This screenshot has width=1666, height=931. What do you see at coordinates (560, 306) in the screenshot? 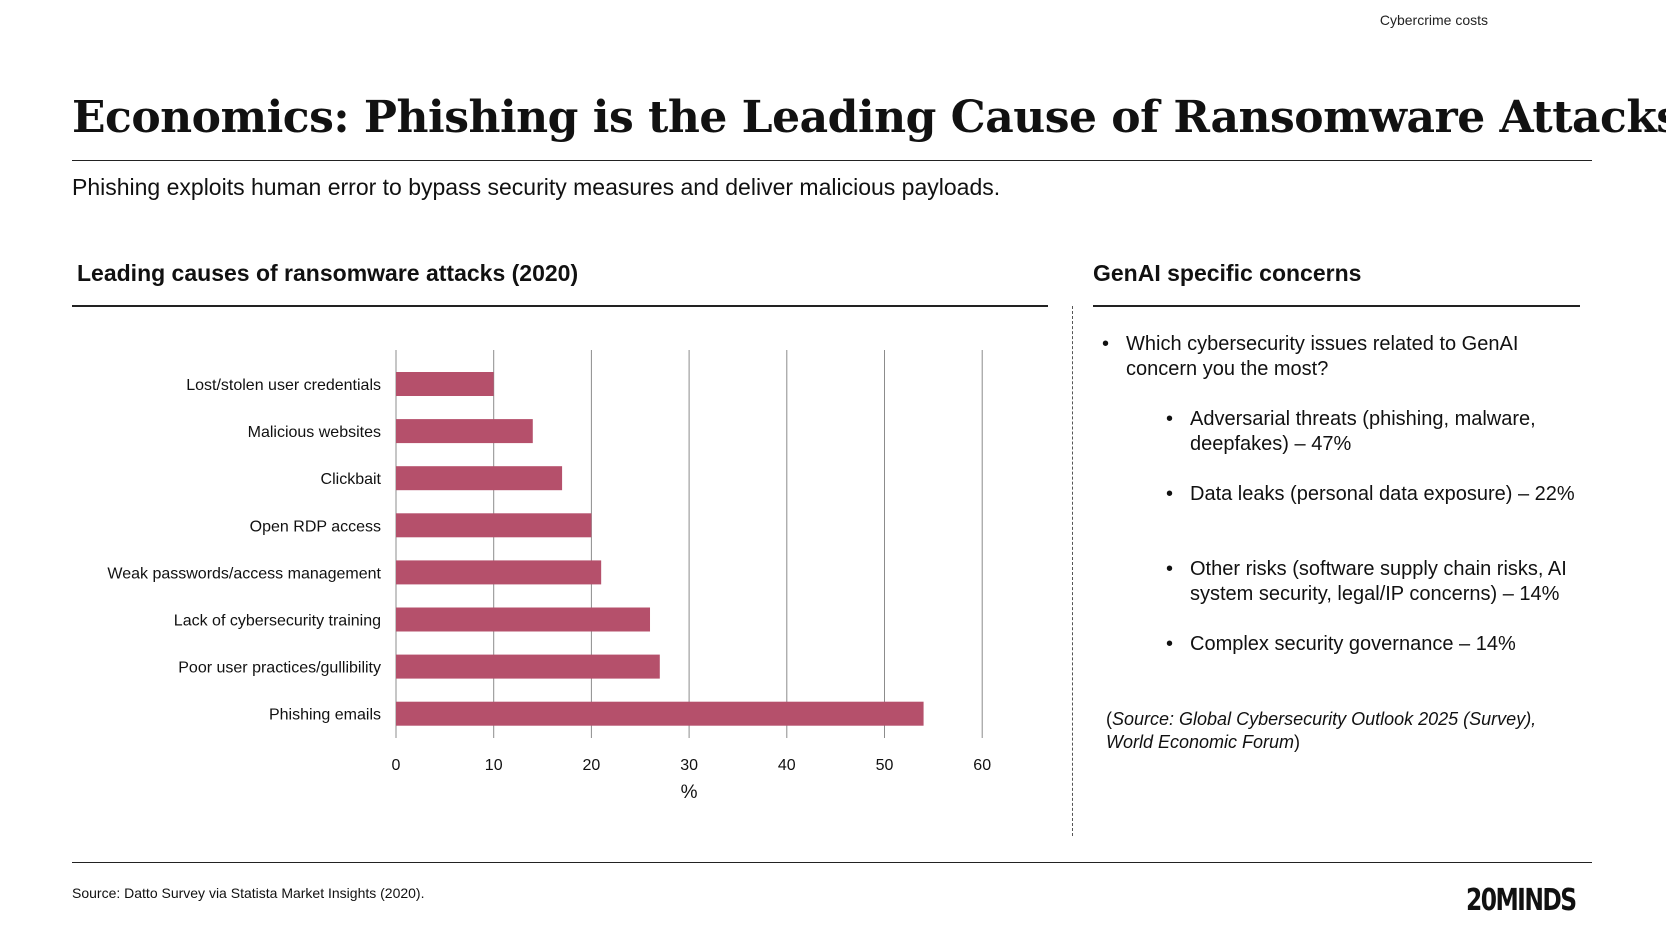
I see `chart-section-rule` at bounding box center [560, 306].